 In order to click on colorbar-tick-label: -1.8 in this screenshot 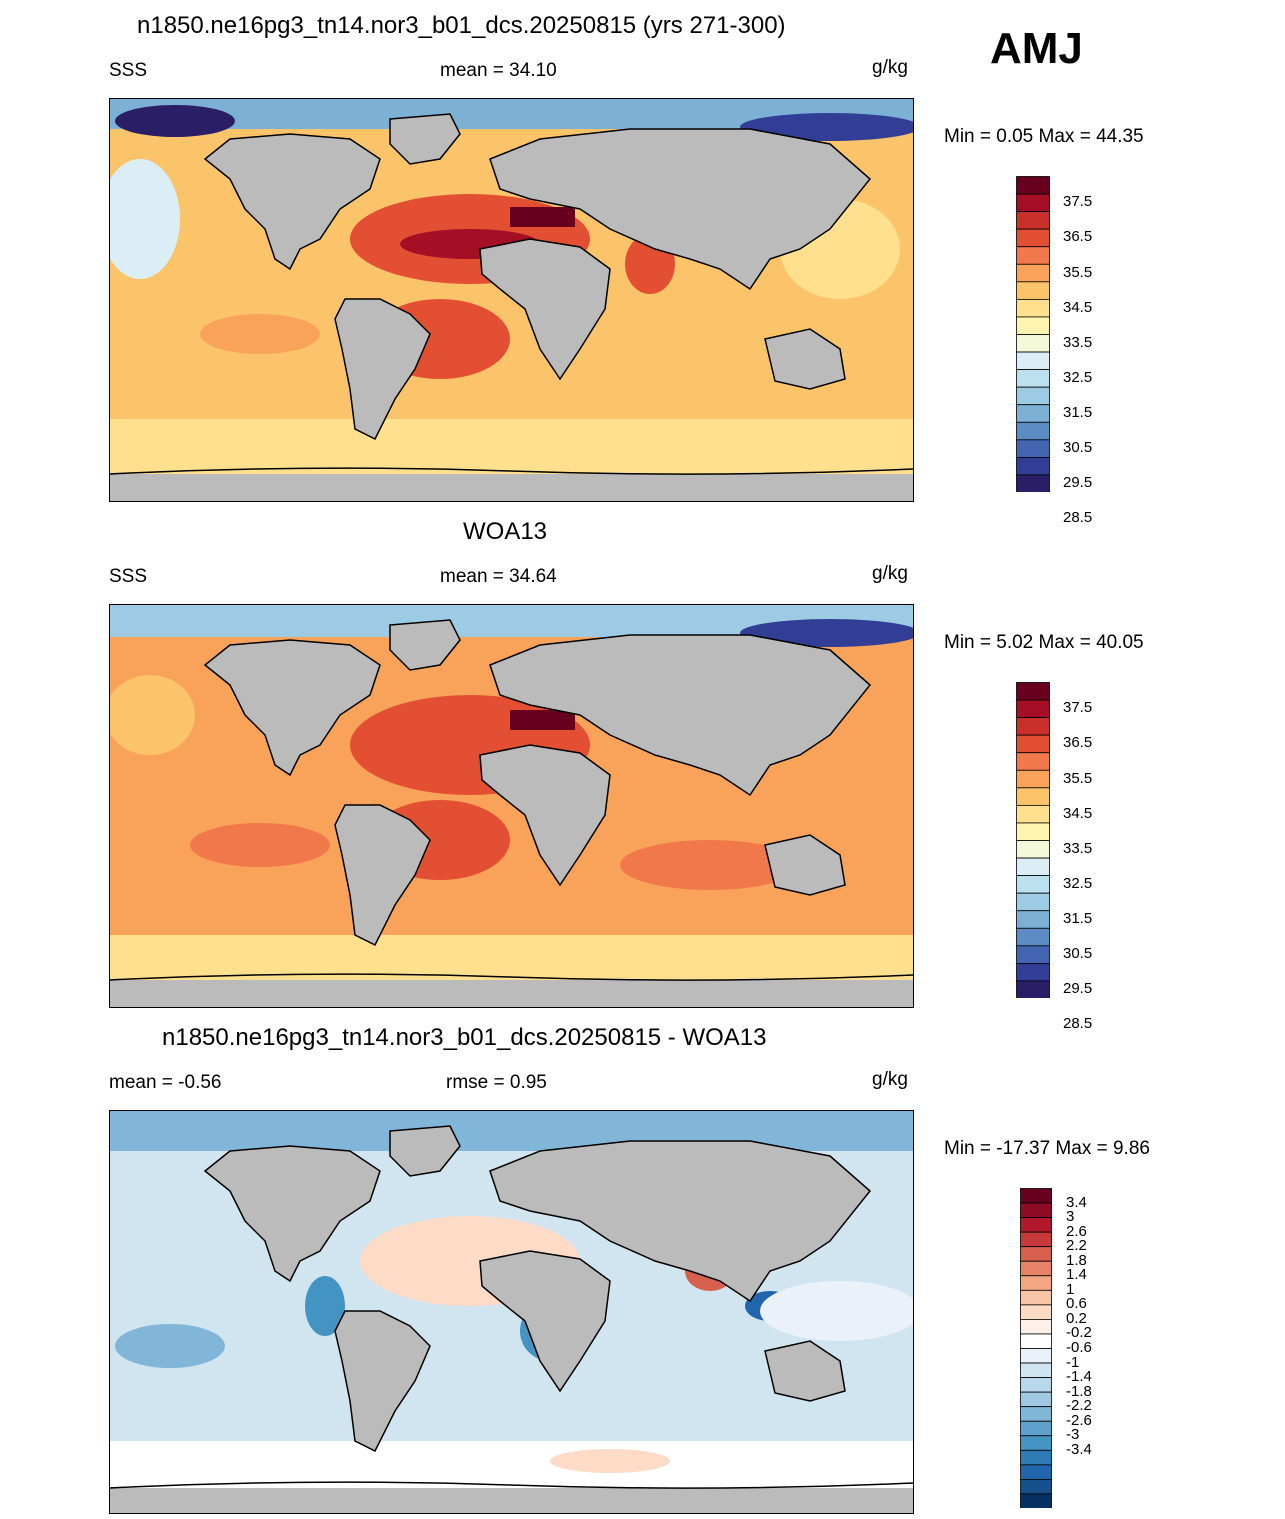, I will do `click(1079, 1391)`.